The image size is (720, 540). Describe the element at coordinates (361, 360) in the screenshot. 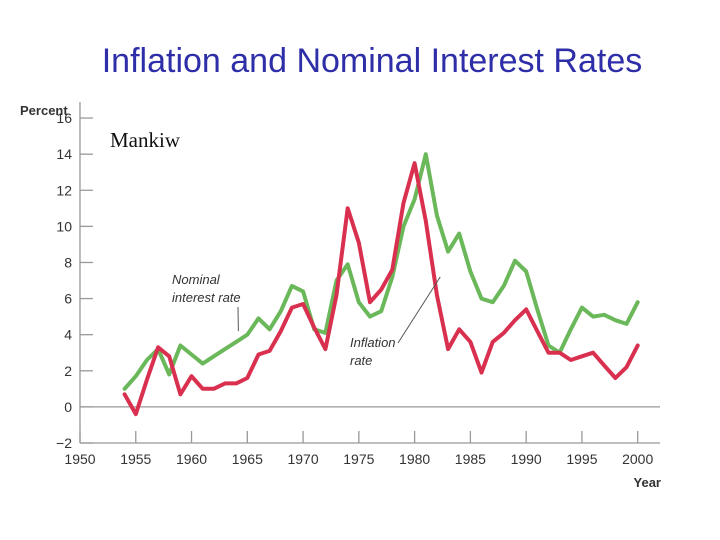

I see `inflation-label-line2: rate` at that location.